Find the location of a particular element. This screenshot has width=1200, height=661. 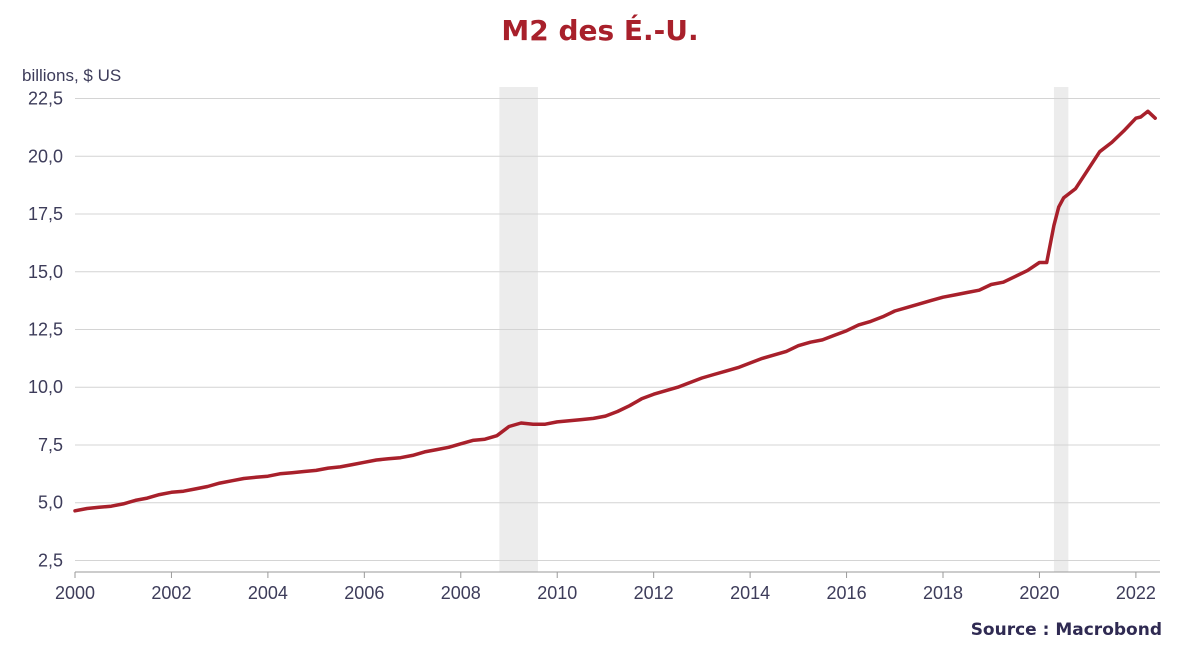

x-tick-label: 2000 is located at coordinates (75, 593).